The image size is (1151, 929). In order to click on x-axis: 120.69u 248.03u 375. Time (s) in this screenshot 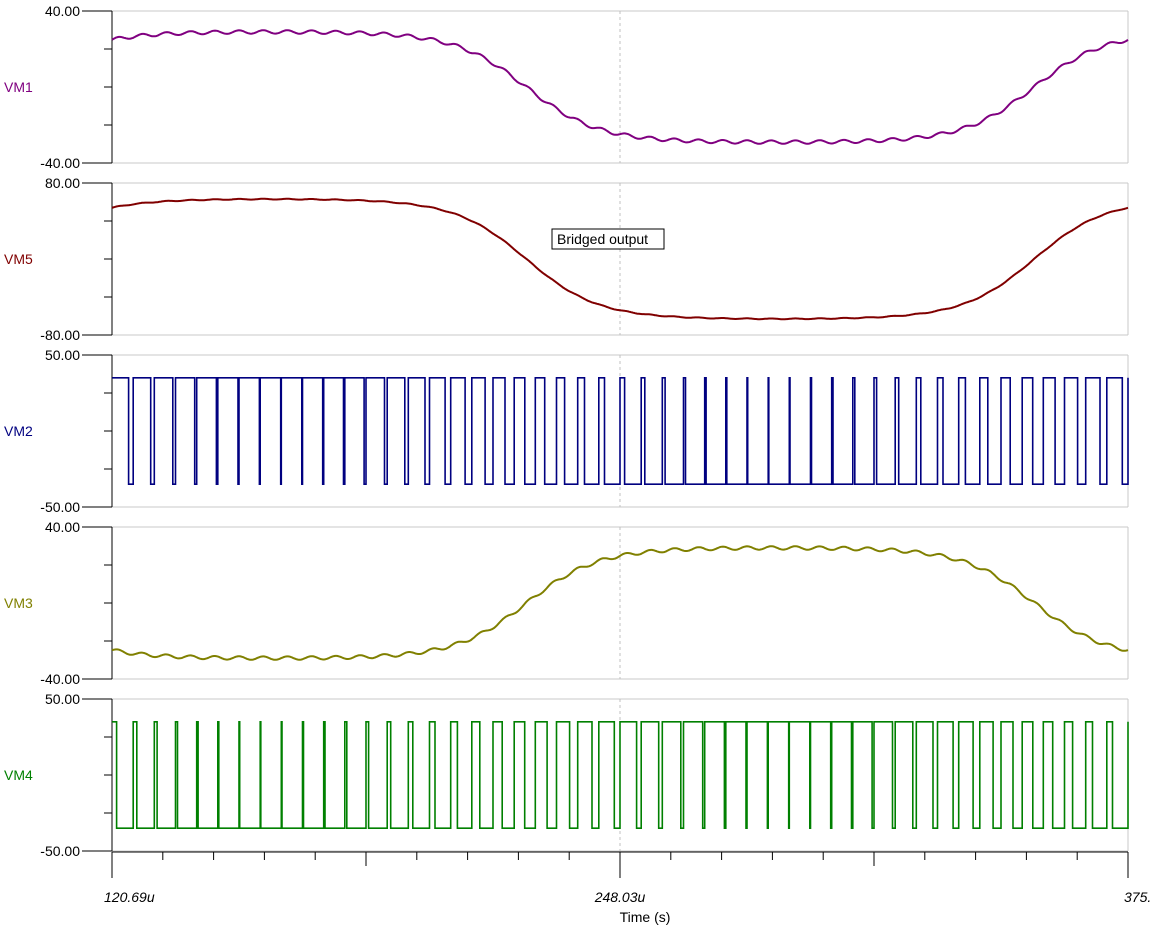, I will do `click(627, 888)`.